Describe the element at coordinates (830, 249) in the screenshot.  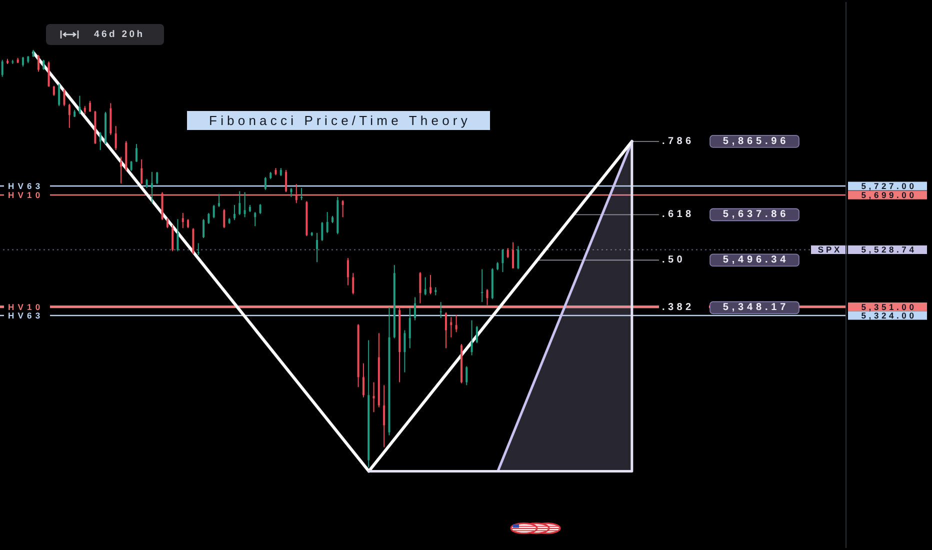
I see `ref-line-label: SPX` at that location.